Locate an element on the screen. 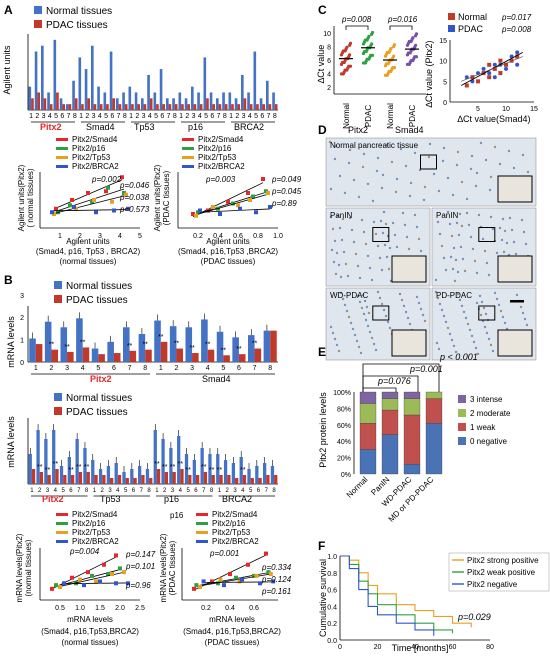 The image size is (550, 656). b-pdac-xlabel-3: (PDAC tissues) is located at coordinates (232, 642).